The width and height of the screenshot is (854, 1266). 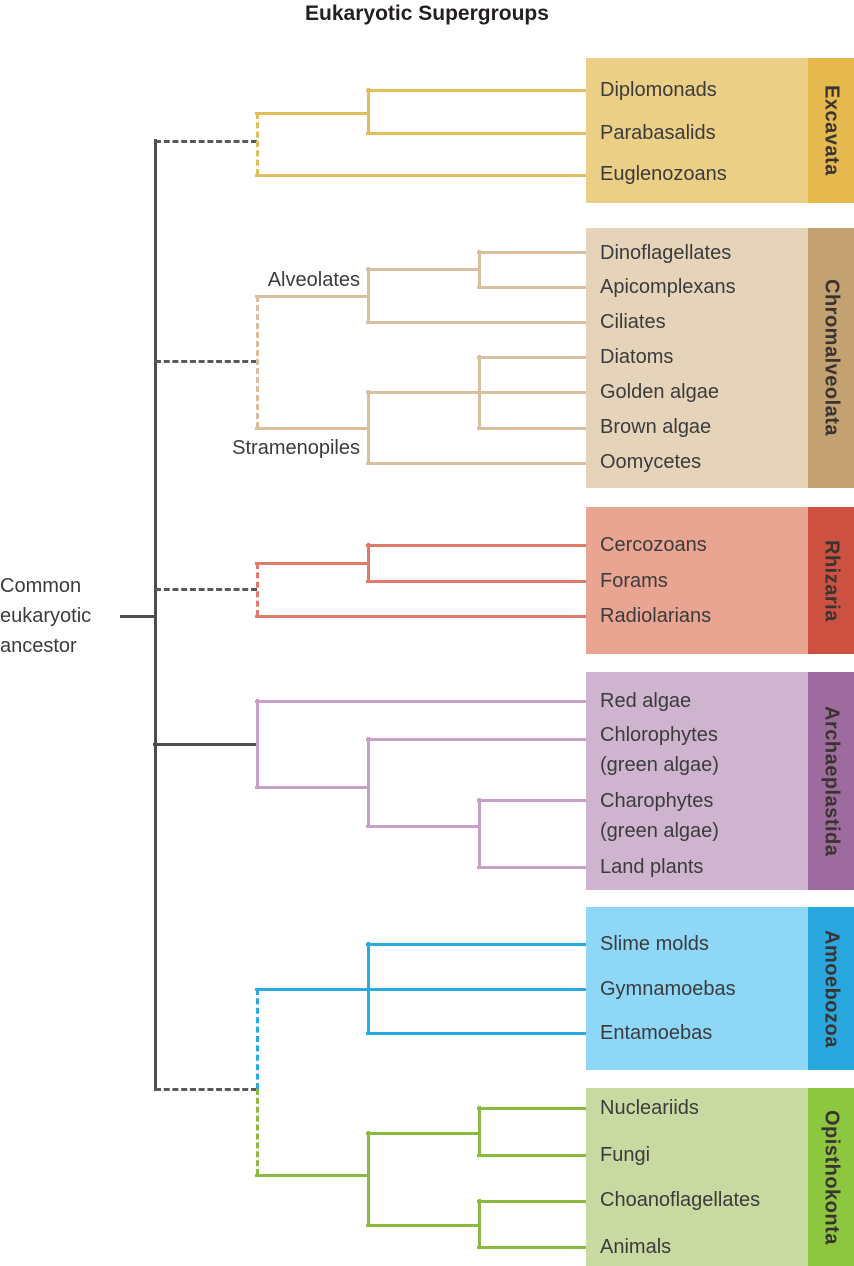 I want to click on taxon-label: Brown algae, so click(x=656, y=427).